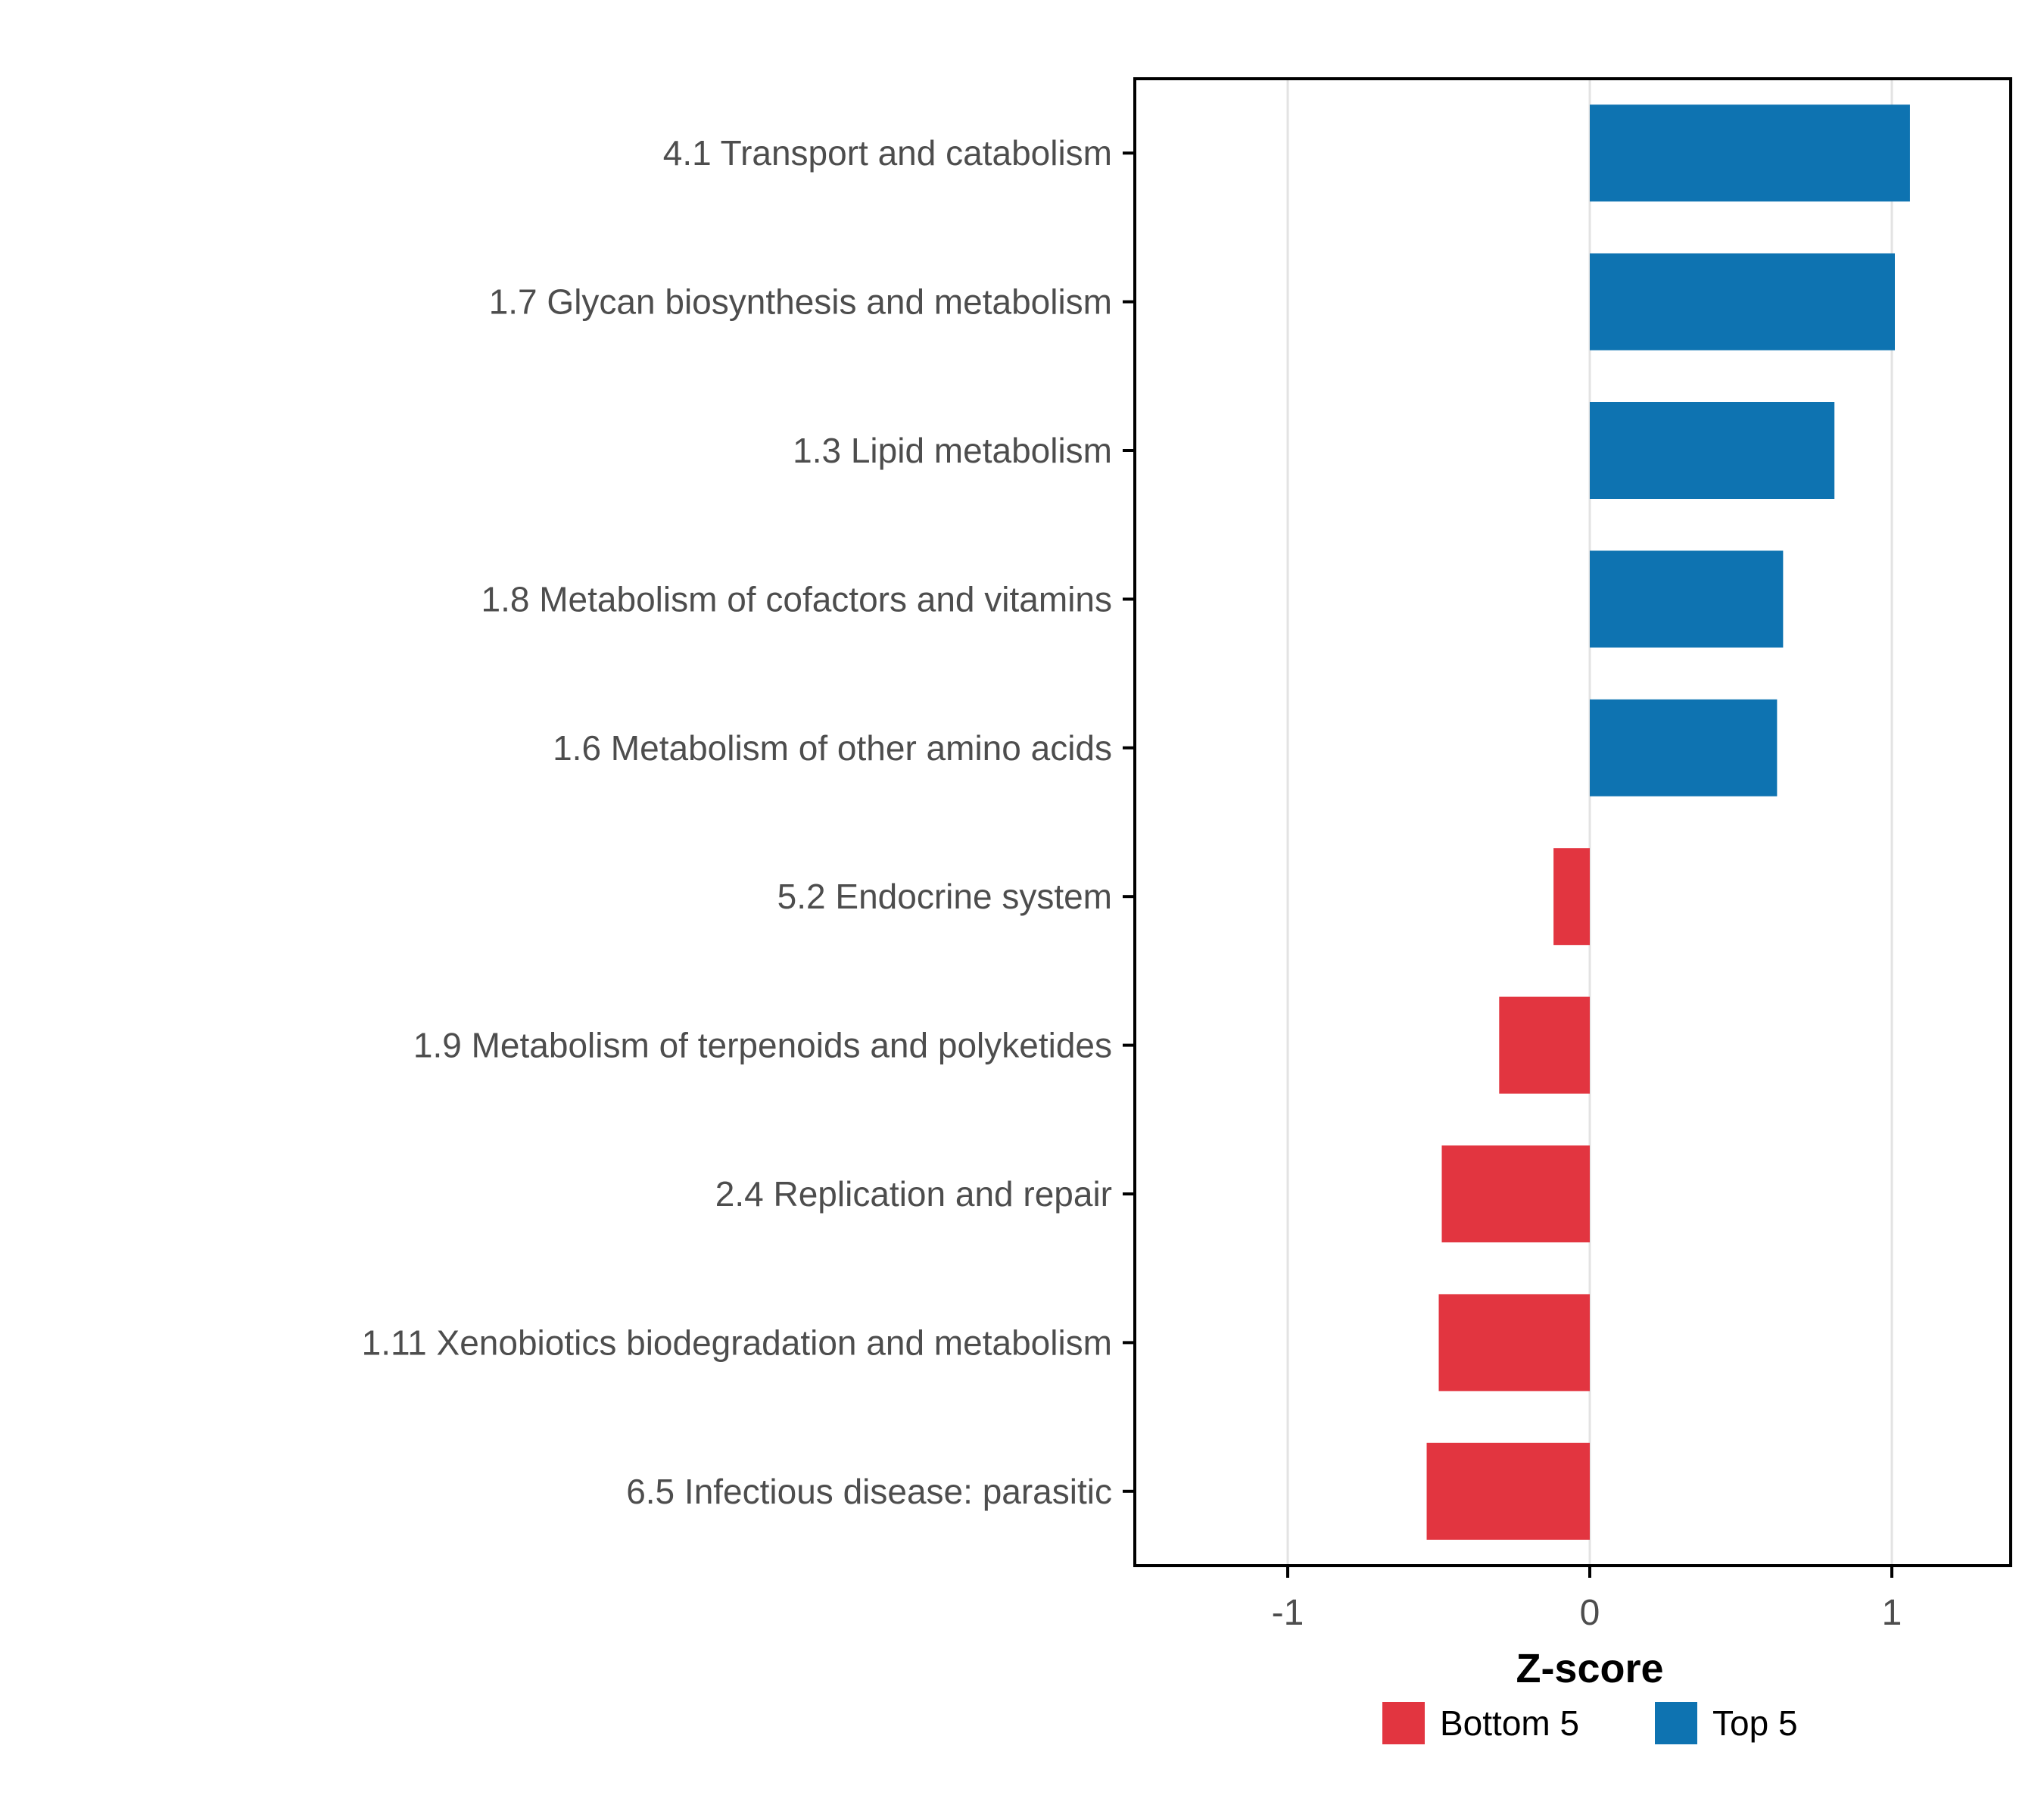  I want to click on y-axis-label: 1.8 Metabolism of cofactors and vitamins, so click(796, 599).